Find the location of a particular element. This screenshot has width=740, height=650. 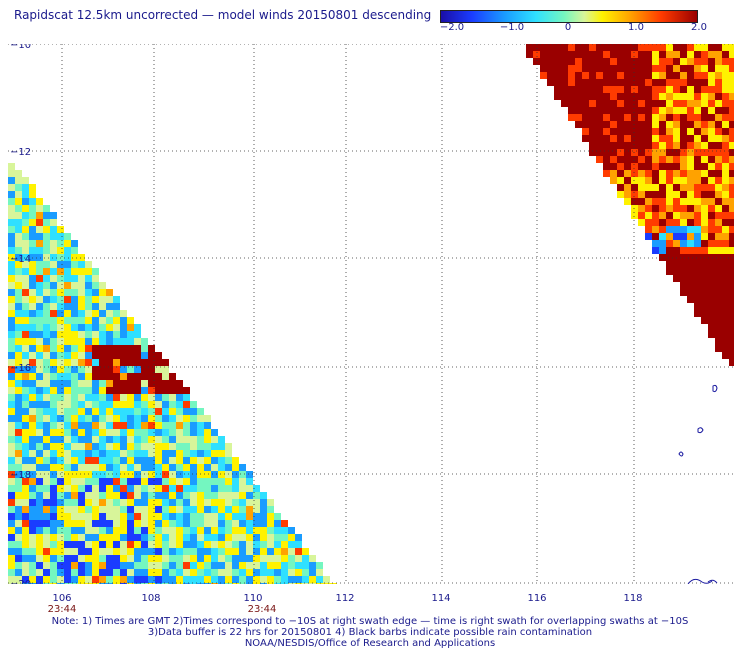

colorbar-tick: 1.0 is located at coordinates (636, 27).